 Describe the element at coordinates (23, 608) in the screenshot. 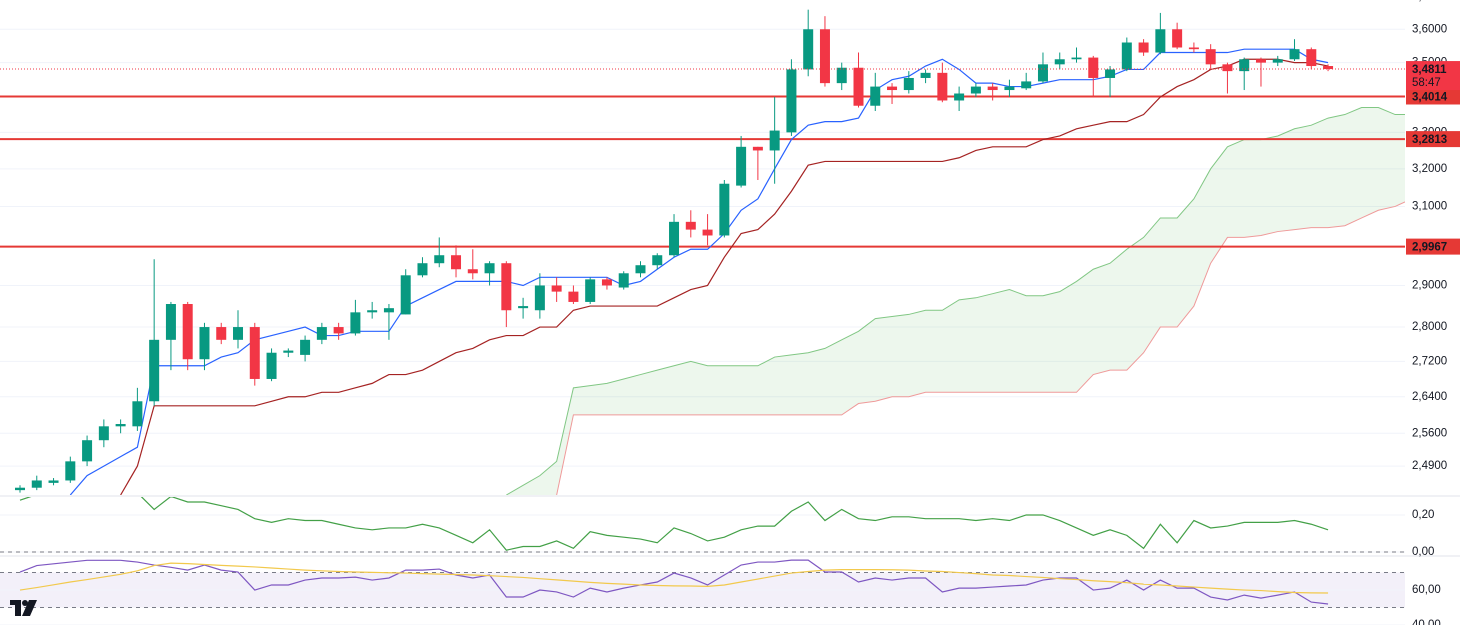

I see `logo` at that location.